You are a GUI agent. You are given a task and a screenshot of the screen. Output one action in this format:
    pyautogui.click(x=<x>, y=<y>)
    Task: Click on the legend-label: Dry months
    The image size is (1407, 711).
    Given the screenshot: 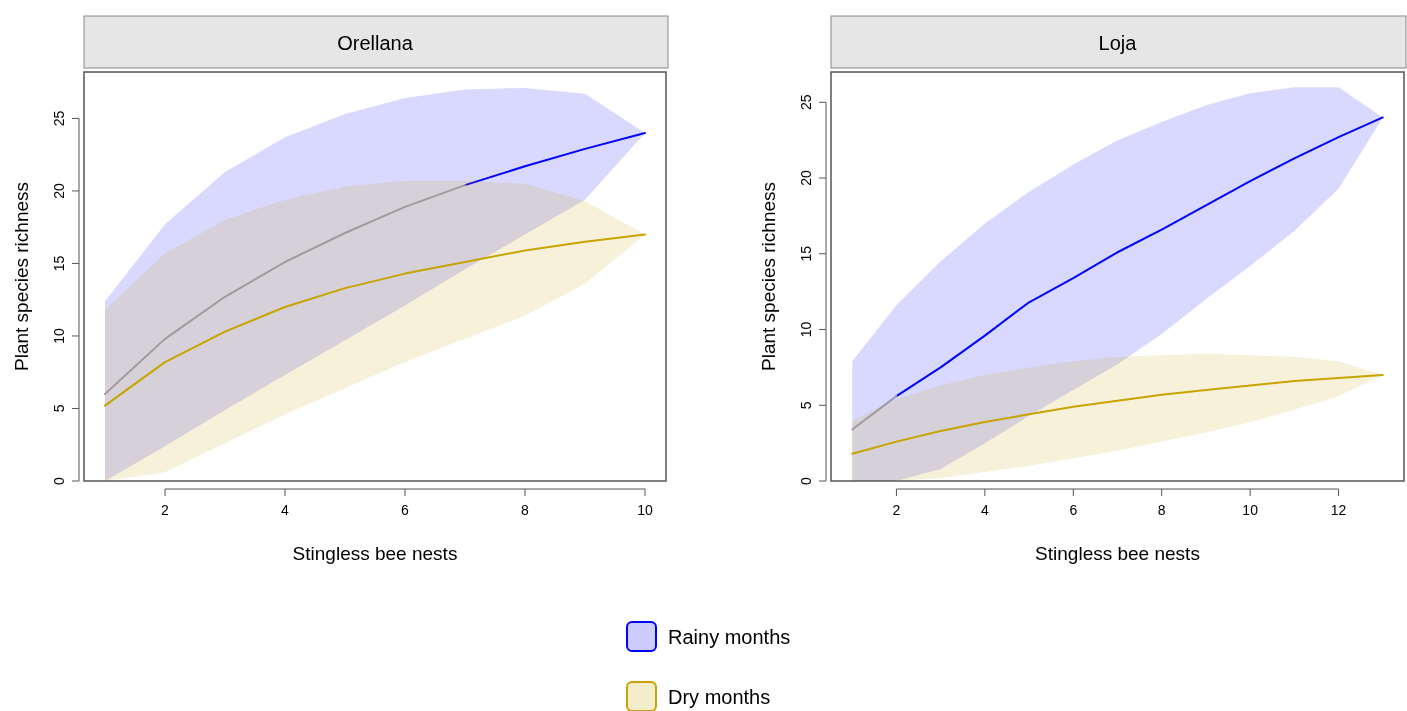 What is the action you would take?
    pyautogui.click(x=719, y=697)
    